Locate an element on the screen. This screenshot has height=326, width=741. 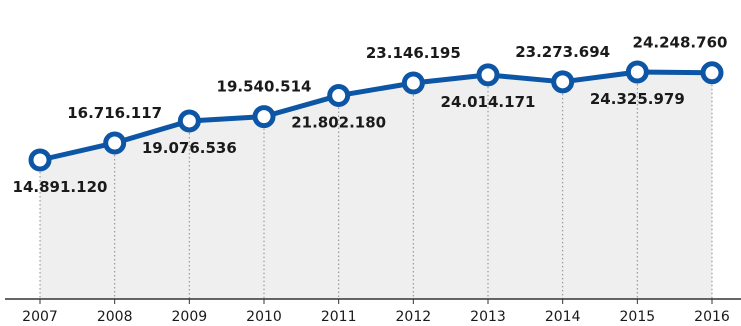
x-tick-label: 2015 is located at coordinates (638, 317).